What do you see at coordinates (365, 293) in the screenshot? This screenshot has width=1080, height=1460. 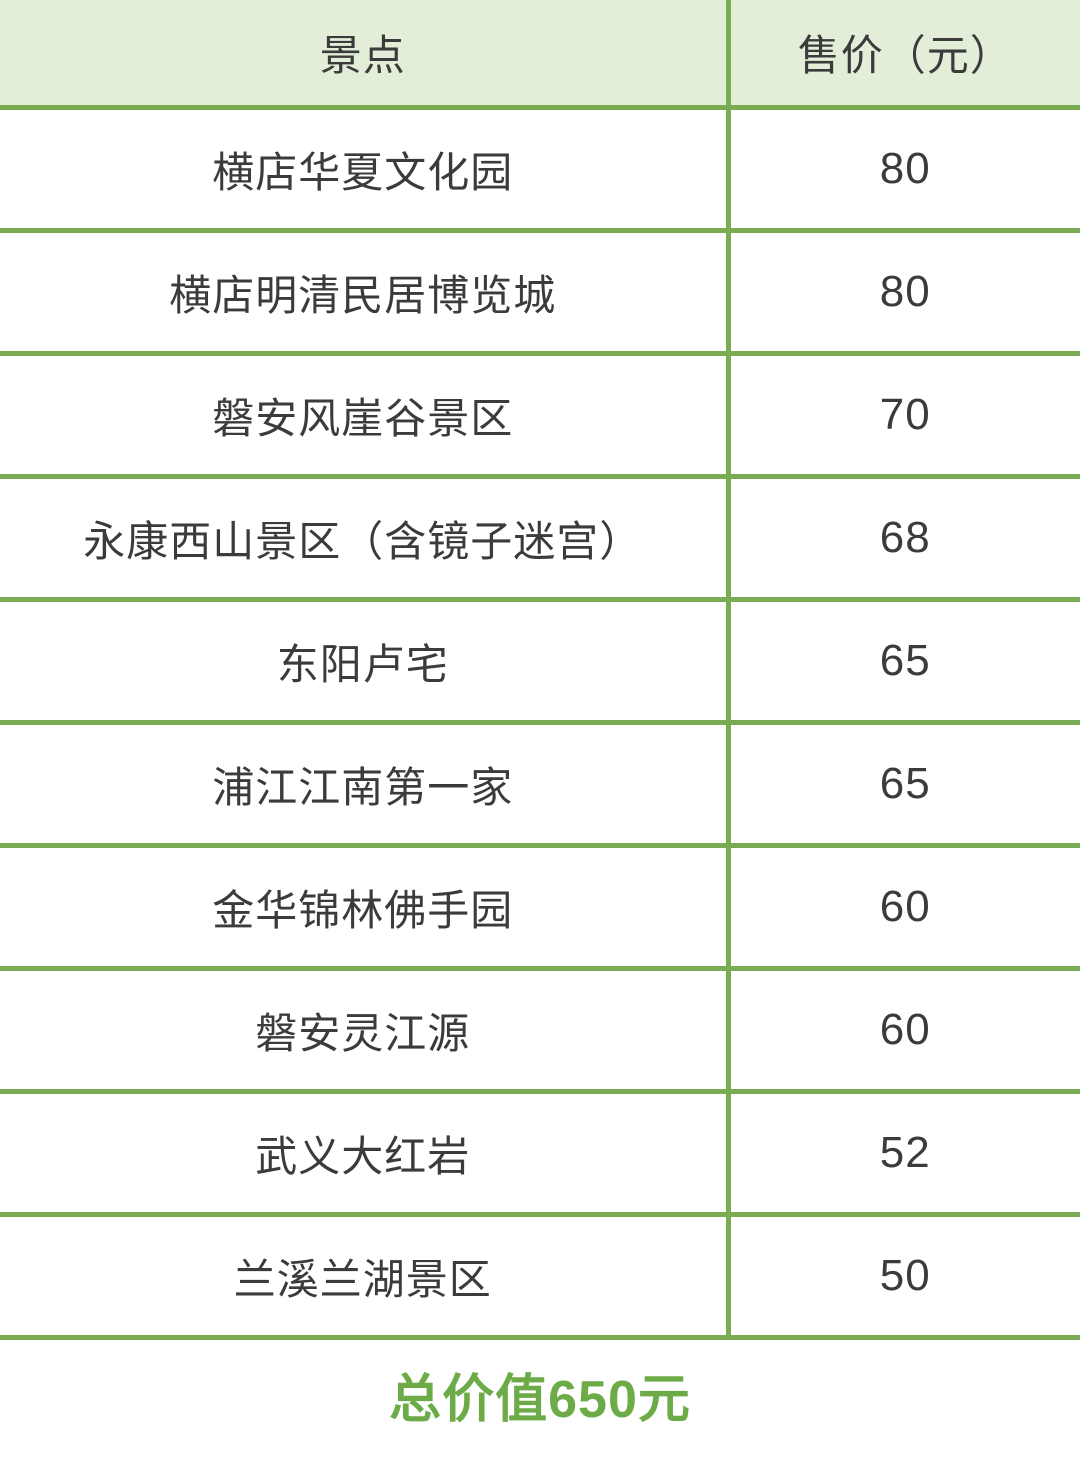 I see `cell-scenic-spot-name: 横店明清民居博览城` at bounding box center [365, 293].